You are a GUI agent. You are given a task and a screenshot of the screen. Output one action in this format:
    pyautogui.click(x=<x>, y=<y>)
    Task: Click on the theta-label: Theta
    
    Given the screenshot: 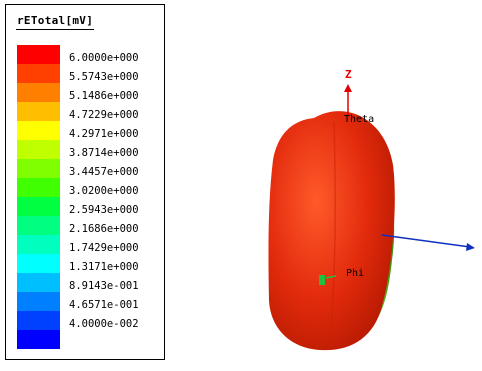 What is the action you would take?
    pyautogui.click(x=359, y=119)
    